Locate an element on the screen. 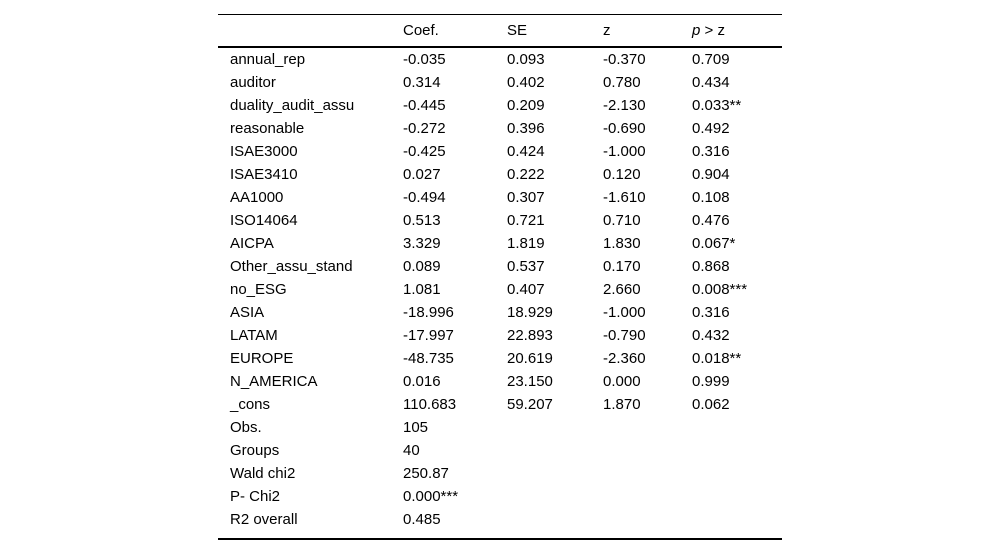 The width and height of the screenshot is (1000, 553). cell-coef: 40 is located at coordinates (411, 450).